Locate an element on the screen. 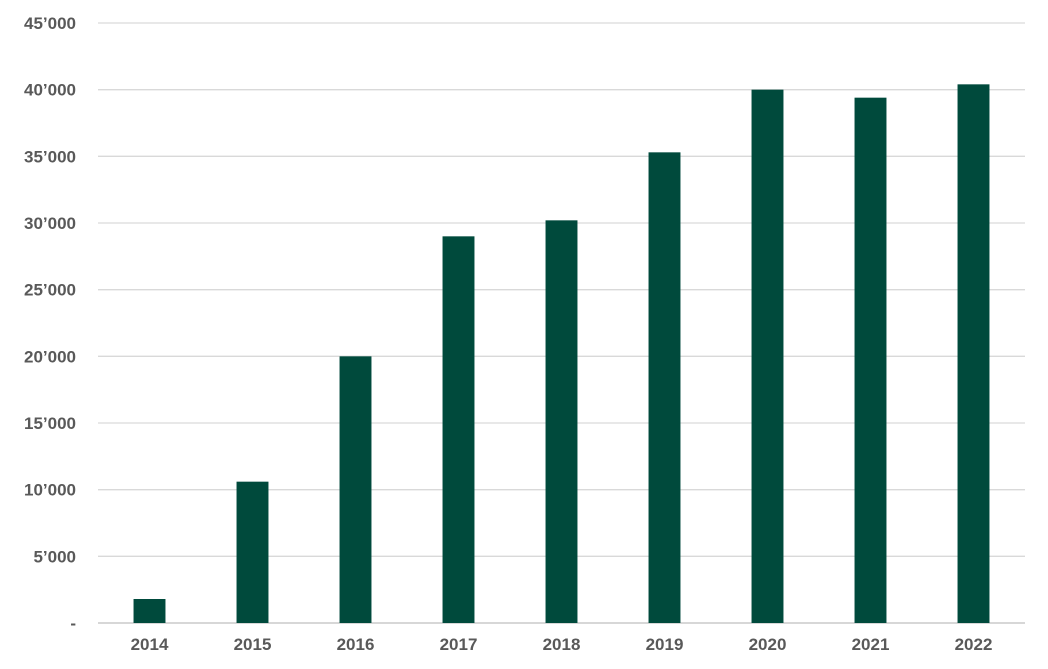  bar-2018 is located at coordinates (561, 422).